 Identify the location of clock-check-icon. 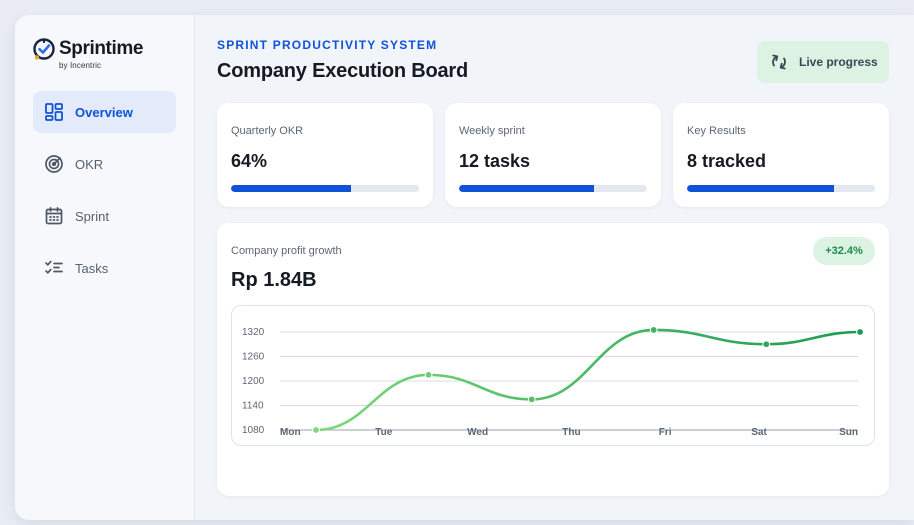
(44, 49).